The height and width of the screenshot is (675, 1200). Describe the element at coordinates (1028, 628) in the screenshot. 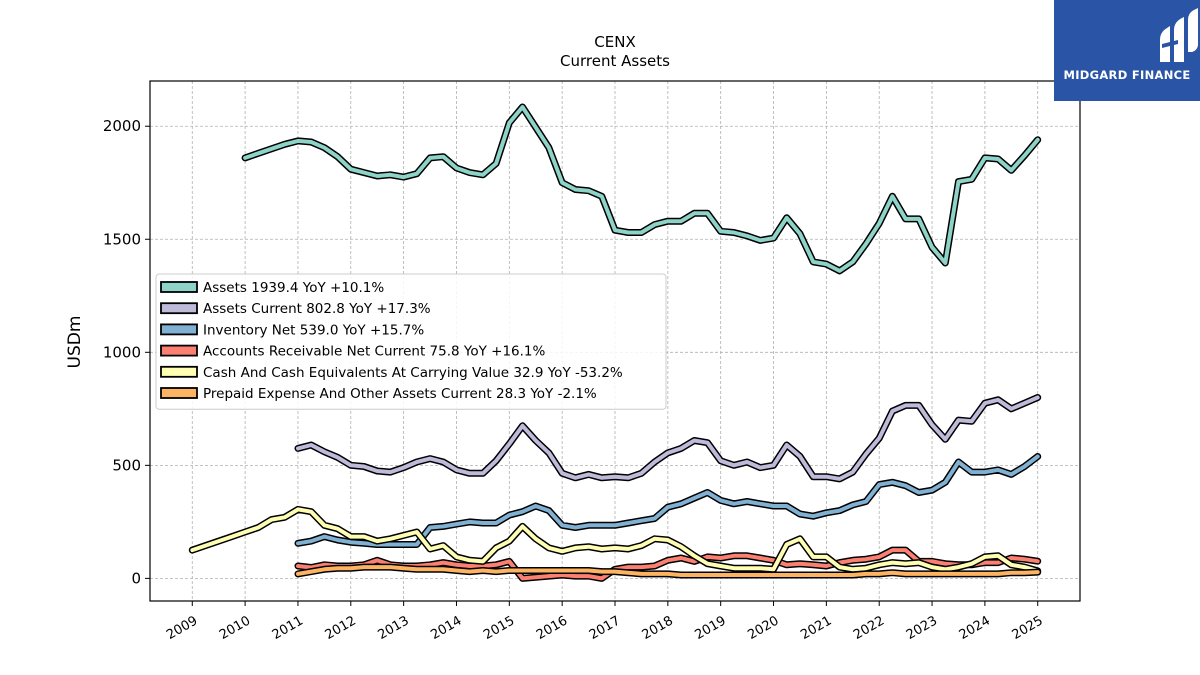

I see `x-tick-label: 2025` at that location.